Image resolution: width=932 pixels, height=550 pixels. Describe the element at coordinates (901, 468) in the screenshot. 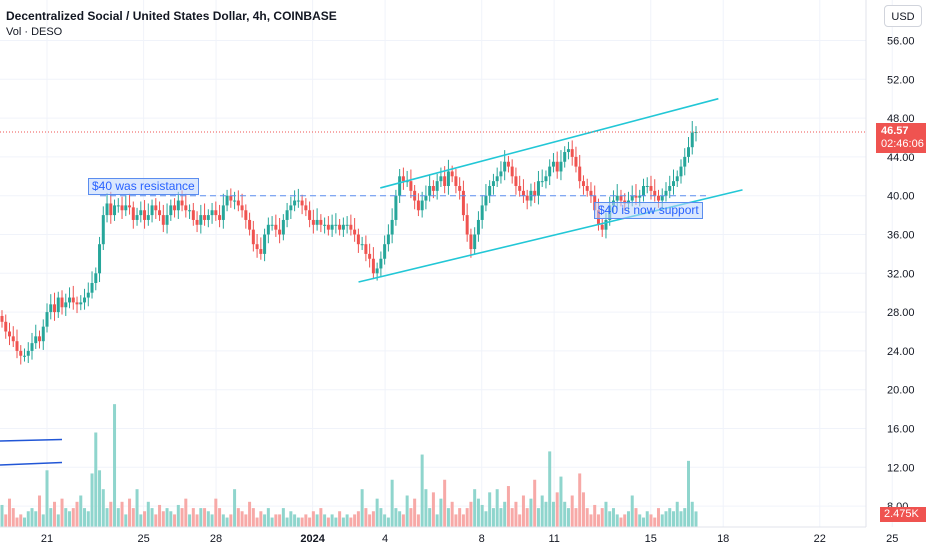

I see `y-tick-label: 12.00` at that location.